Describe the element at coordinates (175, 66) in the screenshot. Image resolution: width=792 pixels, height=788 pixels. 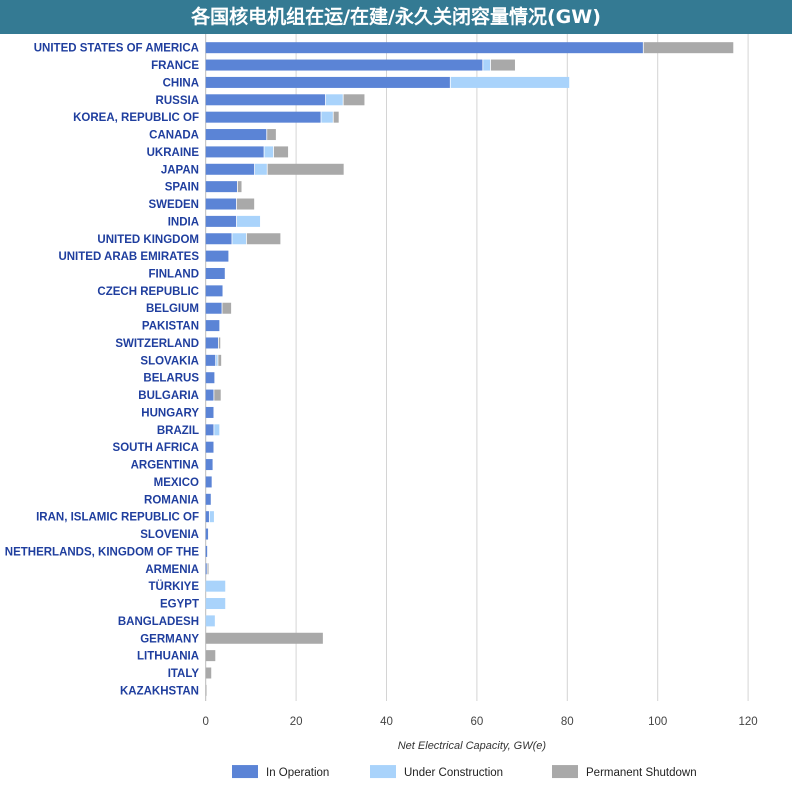
I see `category-label: FRANCE` at that location.